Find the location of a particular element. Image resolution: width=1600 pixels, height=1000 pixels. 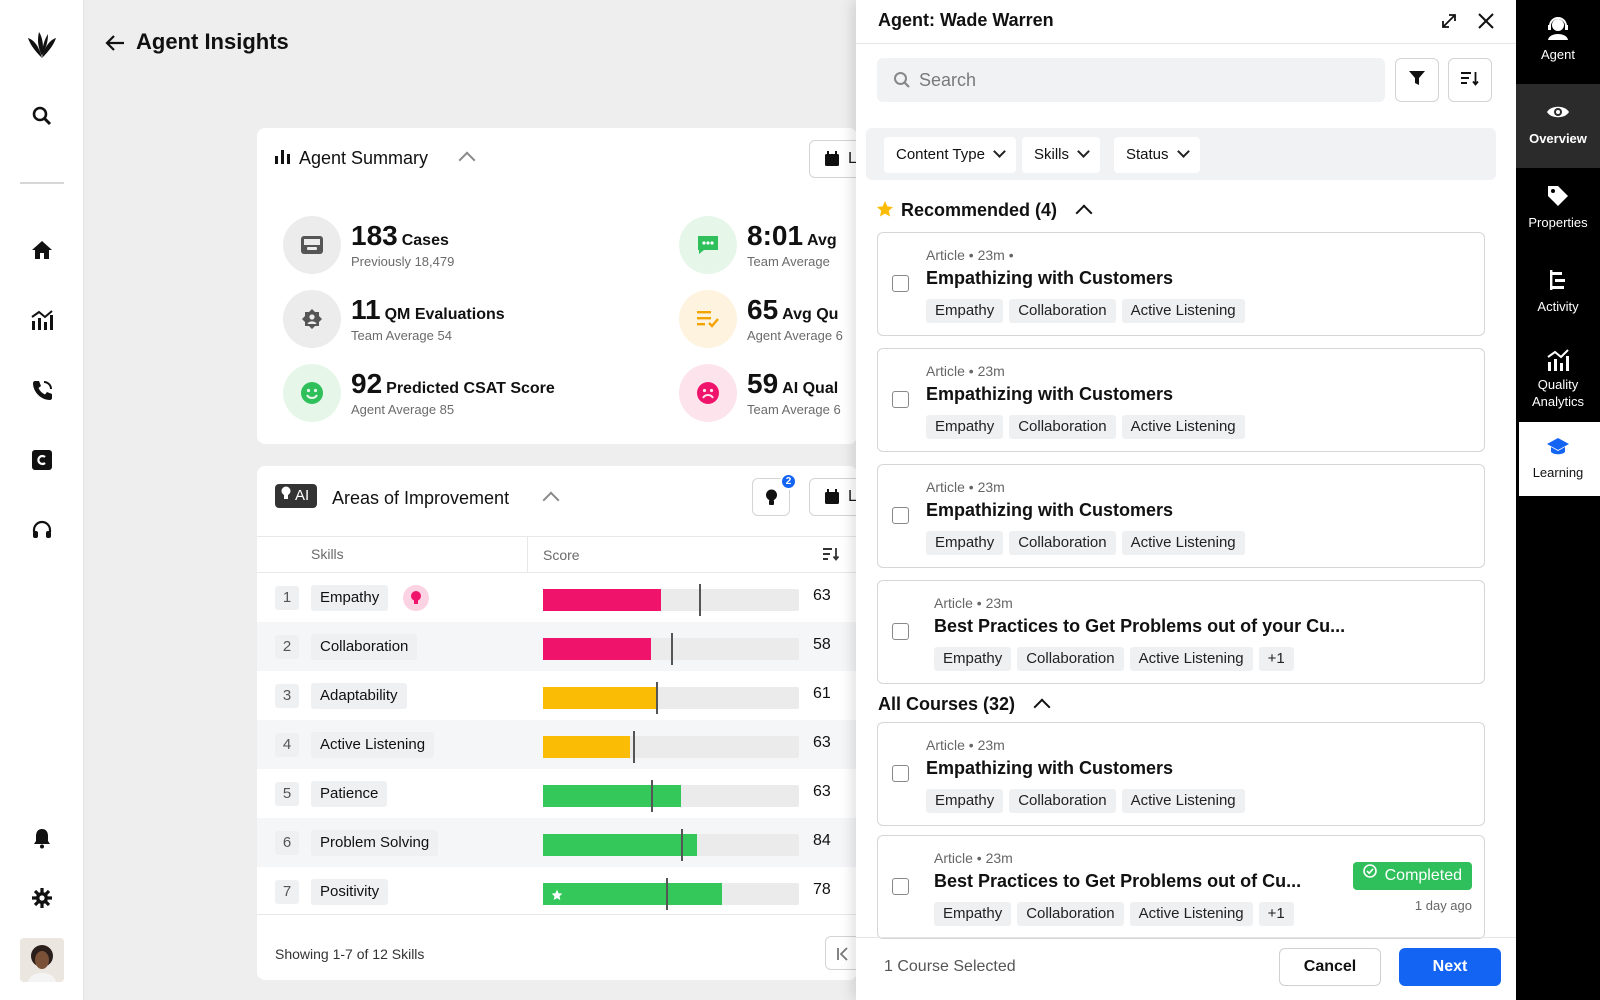

avatar is located at coordinates (42, 960).